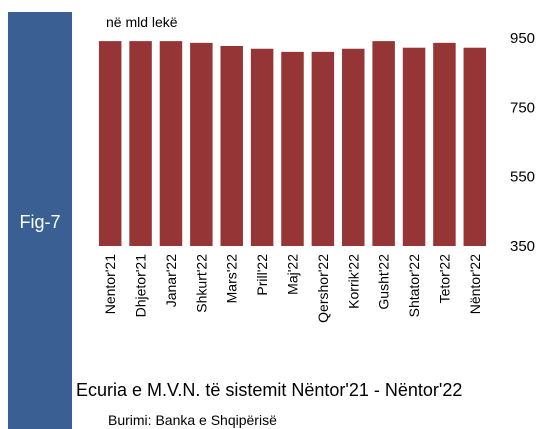 The height and width of the screenshot is (429, 552). Describe the element at coordinates (293, 274) in the screenshot. I see `x-tick-label: Maj'22` at that location.